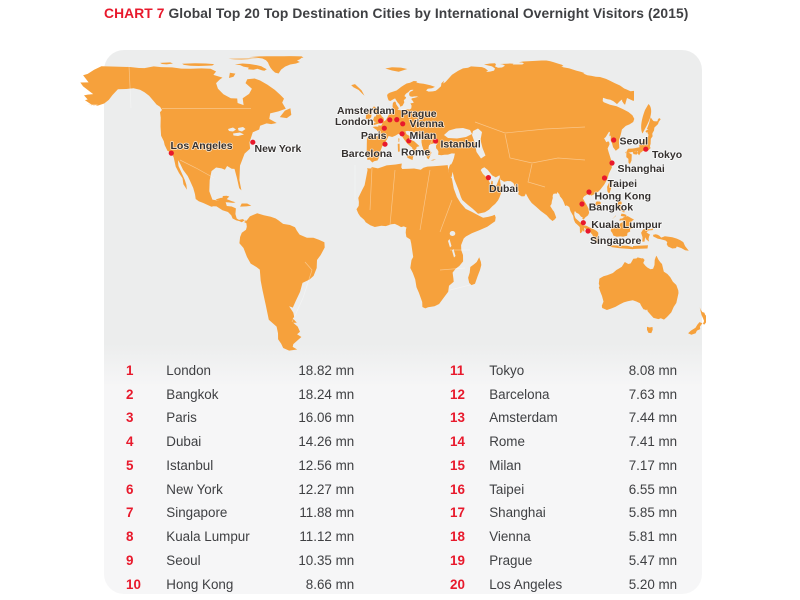 Image resolution: width=800 pixels, height=600 pixels. Describe the element at coordinates (415, 153) in the screenshot. I see `svg-text: Rome` at that location.